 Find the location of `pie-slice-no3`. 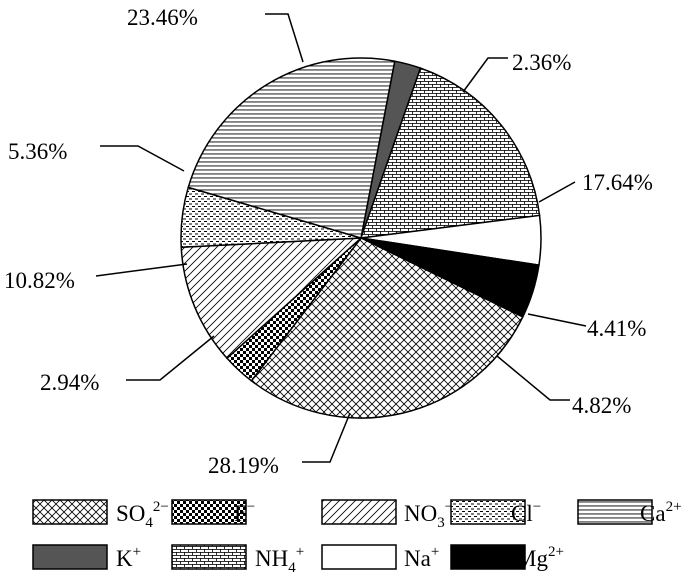

pie-slice-no3 is located at coordinates (272, 298).